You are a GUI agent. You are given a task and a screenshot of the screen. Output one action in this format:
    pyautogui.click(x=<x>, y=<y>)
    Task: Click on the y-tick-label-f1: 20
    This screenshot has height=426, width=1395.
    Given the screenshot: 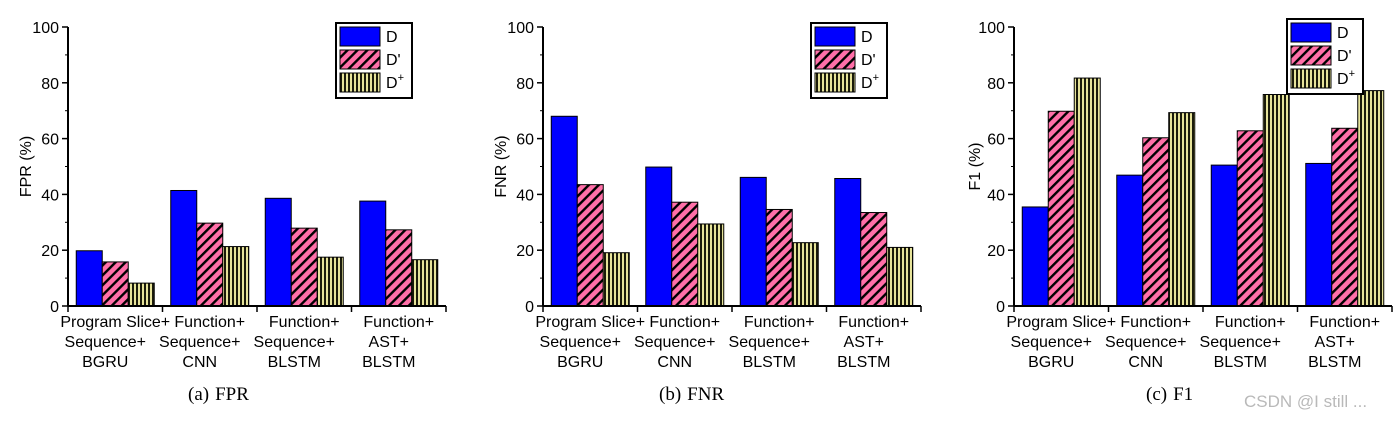 What is the action you would take?
    pyautogui.click(x=996, y=251)
    